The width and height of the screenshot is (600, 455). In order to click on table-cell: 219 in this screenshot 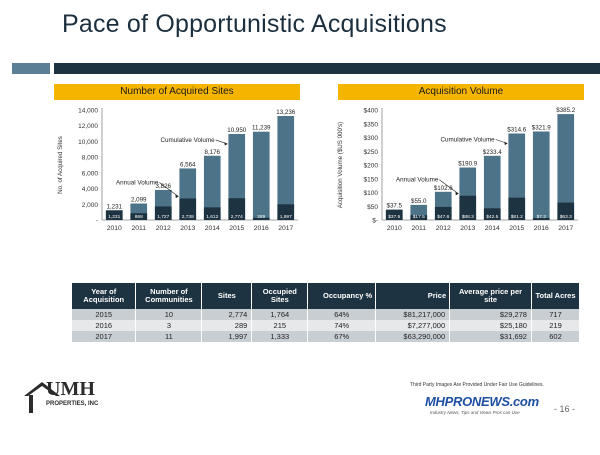, I will do `click(556, 325)`.